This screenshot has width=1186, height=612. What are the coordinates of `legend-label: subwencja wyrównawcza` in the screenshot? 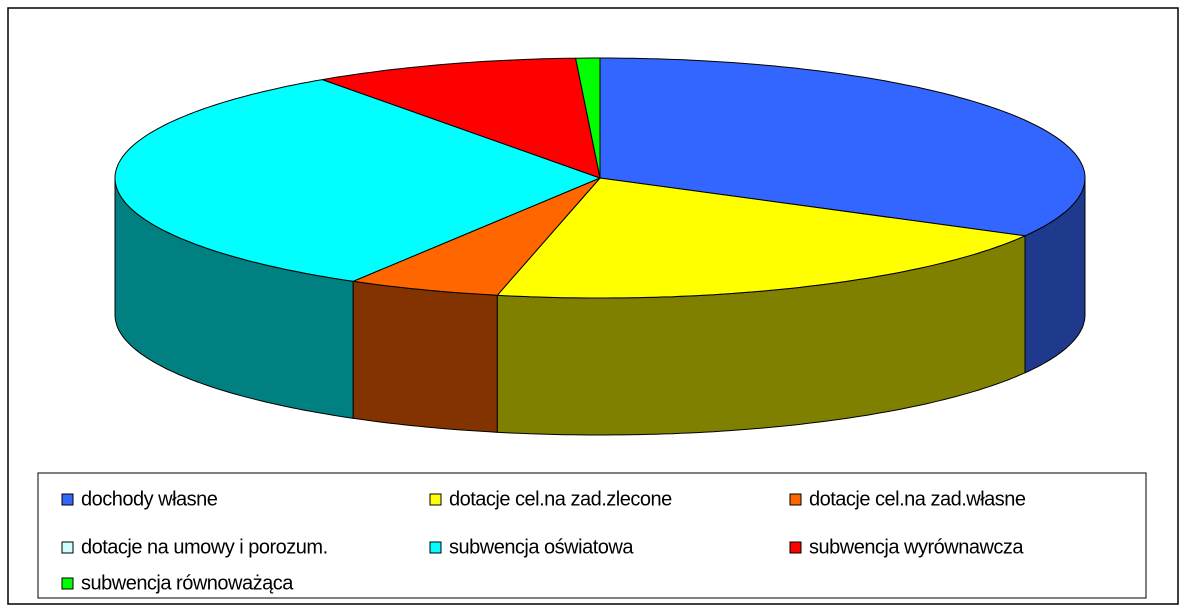 It's located at (916, 547).